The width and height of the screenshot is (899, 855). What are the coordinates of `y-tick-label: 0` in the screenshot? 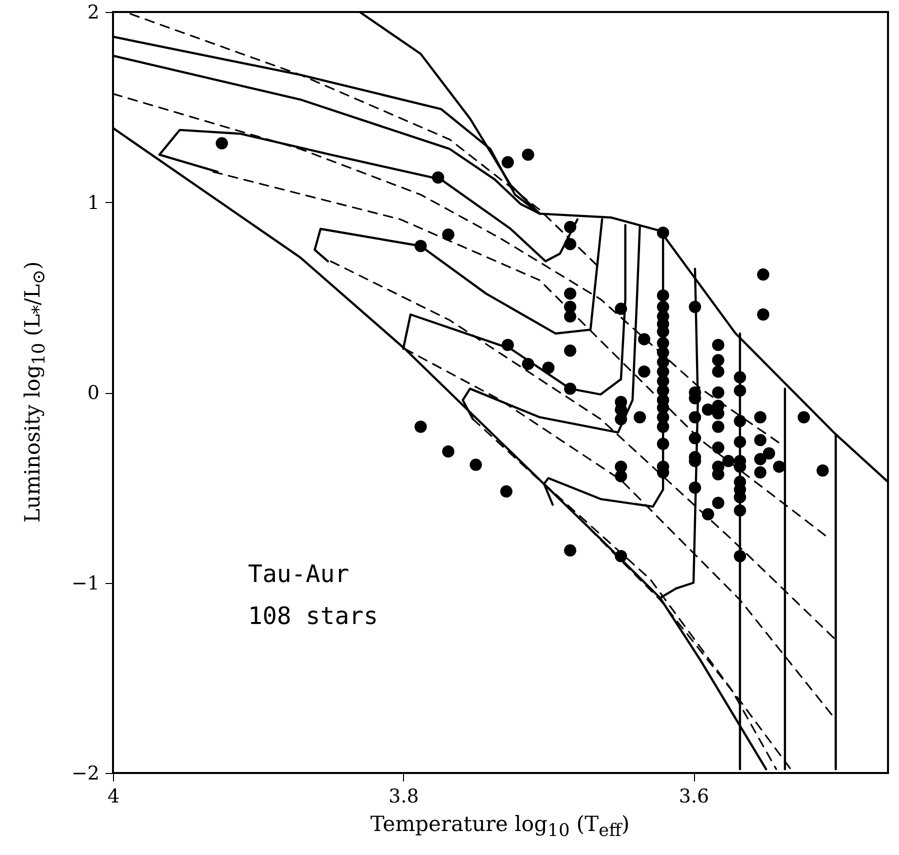 It's located at (93, 393).